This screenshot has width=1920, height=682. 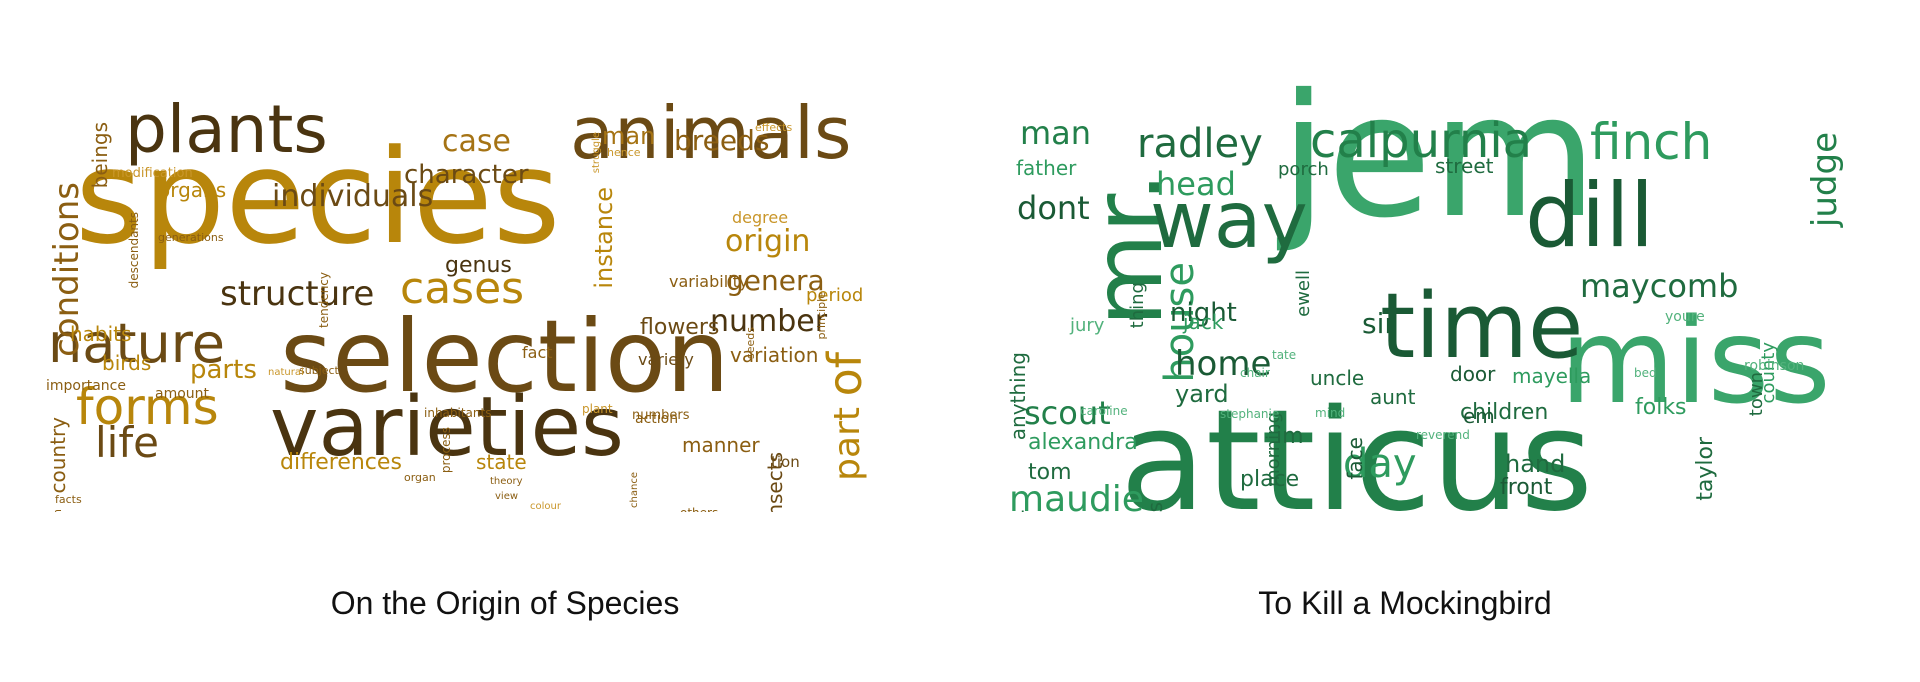 I want to click on cloud-word-species: species, so click(x=318, y=197).